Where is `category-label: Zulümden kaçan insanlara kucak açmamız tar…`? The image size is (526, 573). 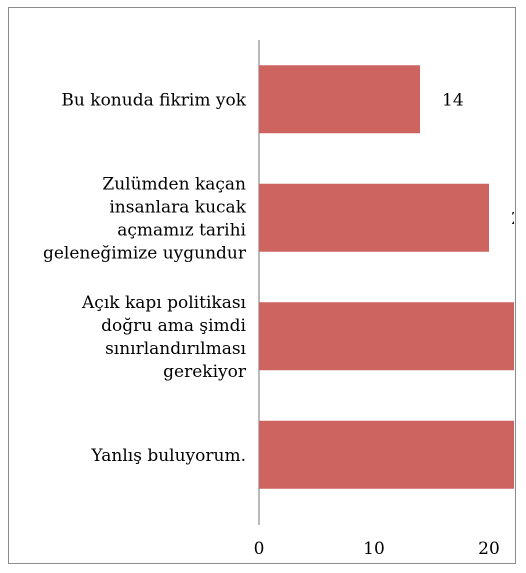
category-label: Zulümden kaçan insanlara kucak açmamız tar… is located at coordinates (145, 218).